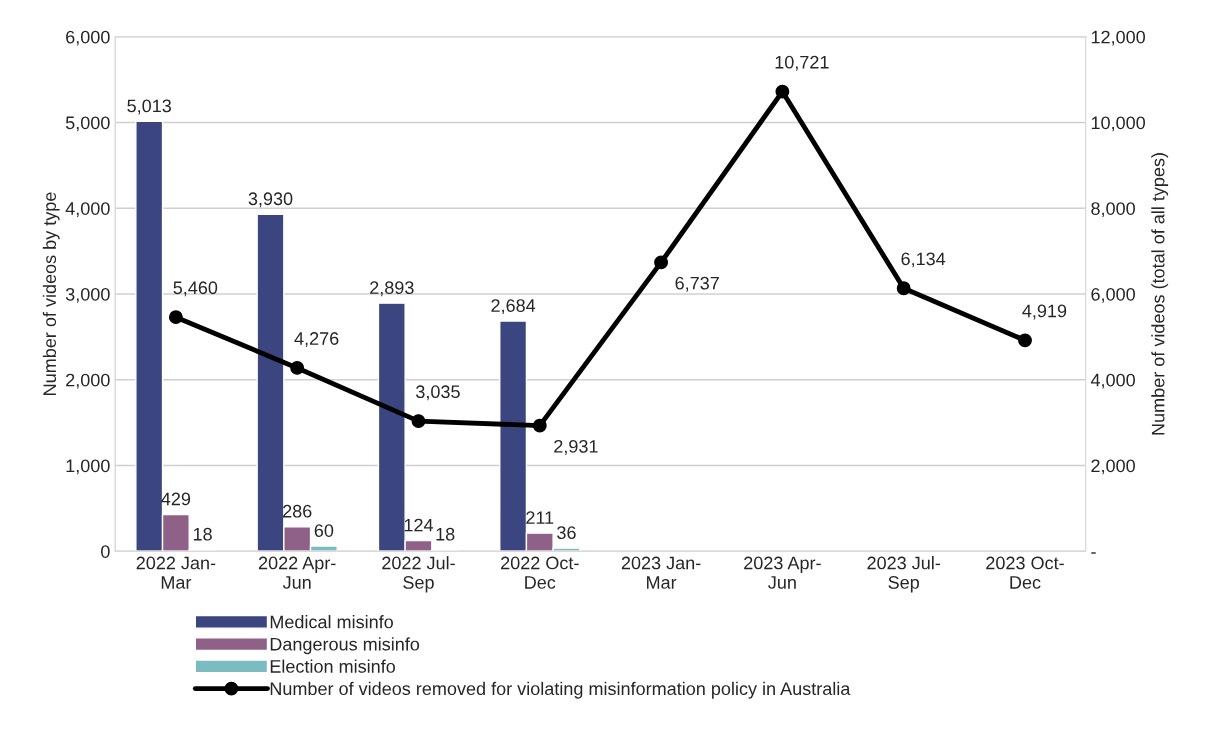  Describe the element at coordinates (1113, 295) in the screenshot. I see `y2-tick-label: 6,000` at that location.